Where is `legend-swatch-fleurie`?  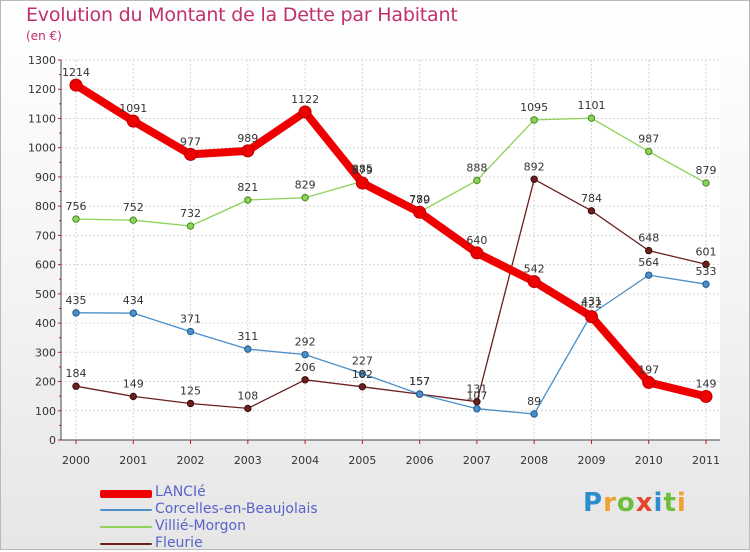 legend-swatch-fleurie is located at coordinates (126, 544).